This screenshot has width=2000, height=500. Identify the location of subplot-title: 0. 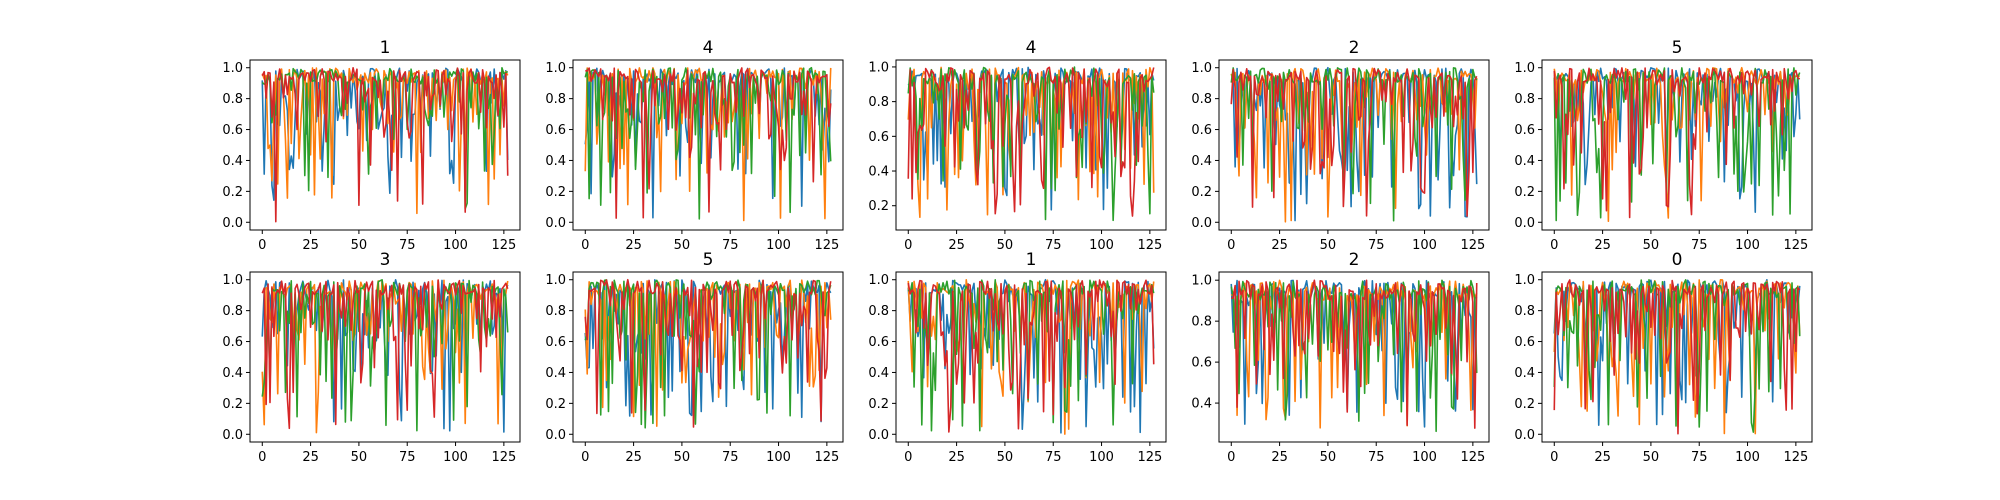
(1677, 260).